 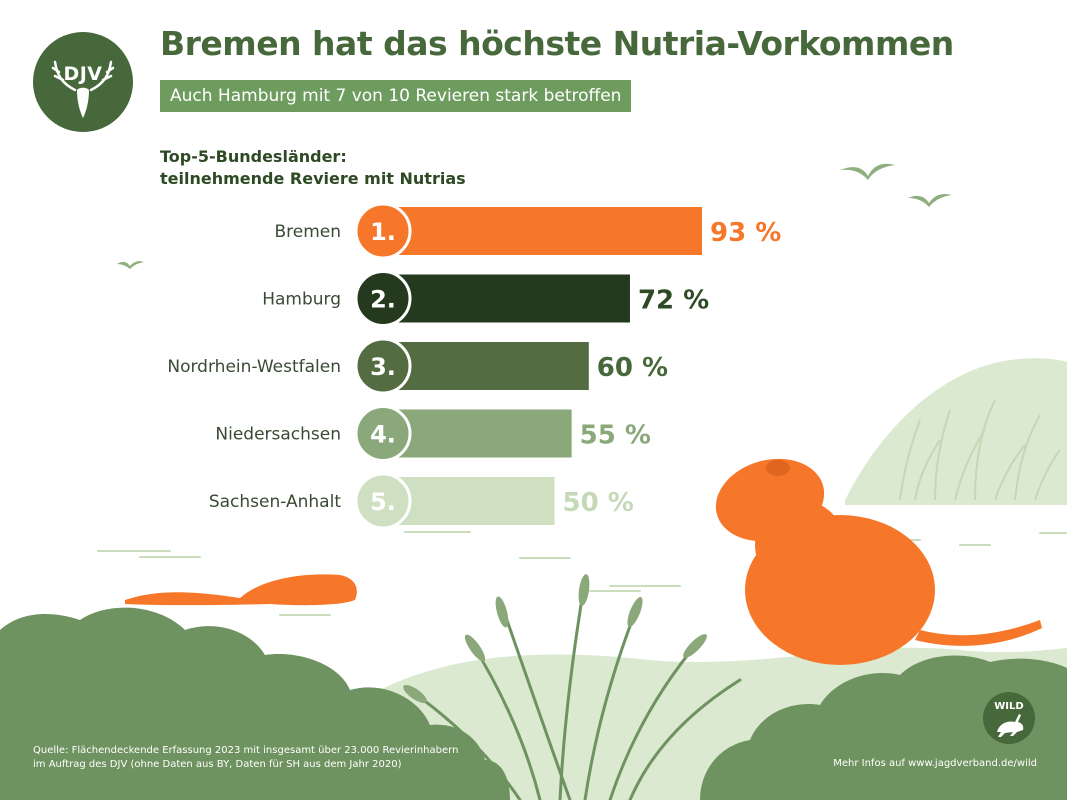 I want to click on wild-badge: WILD, so click(x=1009, y=718).